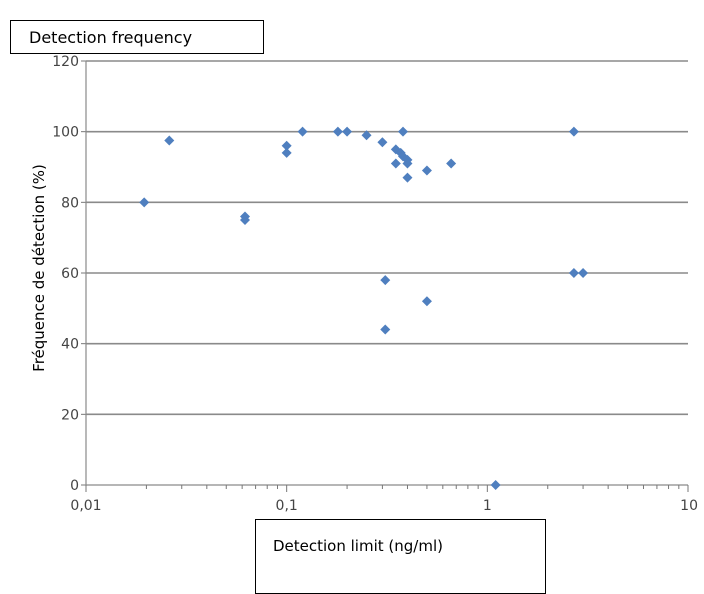 The image size is (704, 594). What do you see at coordinates (487, 506) in the screenshot?
I see `x-tick-label: 1` at bounding box center [487, 506].